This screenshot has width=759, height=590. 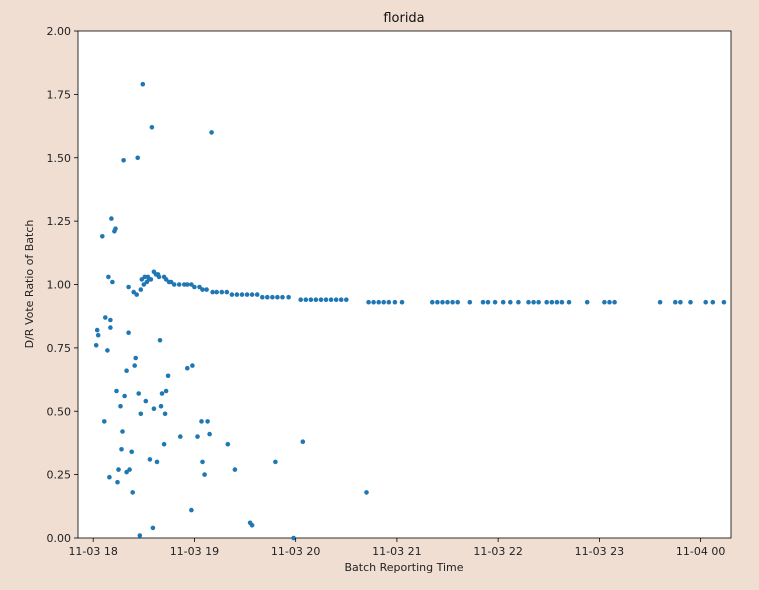 I want to click on x-tick-label: 11-03 19, so click(x=194, y=551).